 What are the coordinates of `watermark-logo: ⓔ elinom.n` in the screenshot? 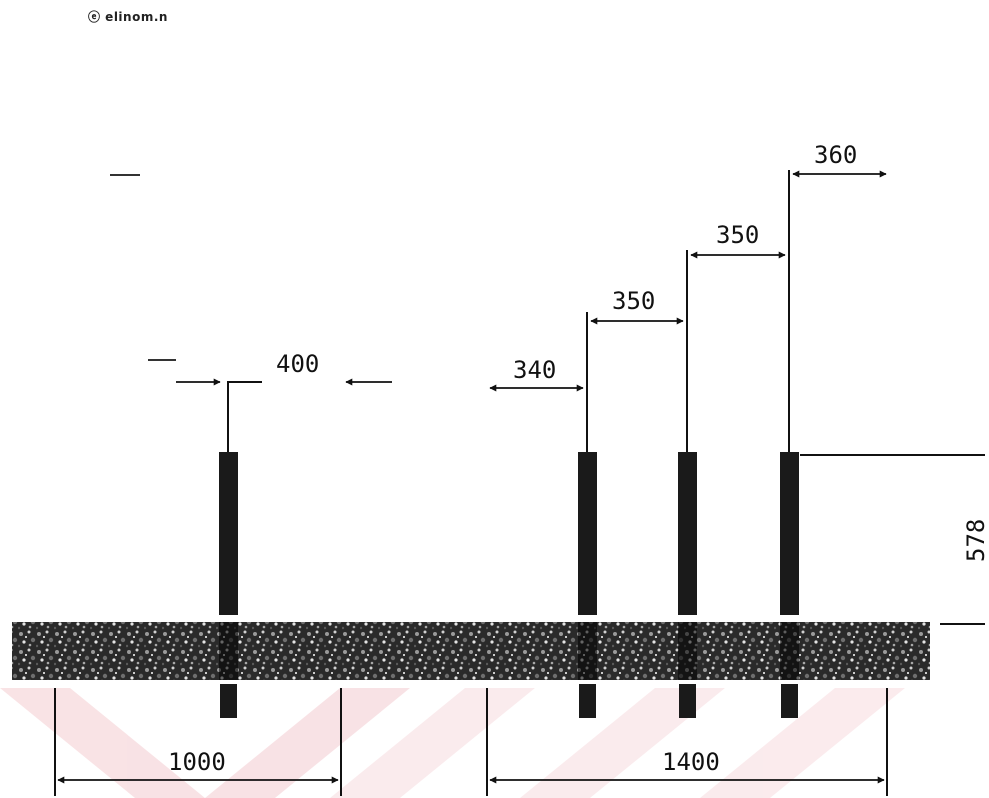 It's located at (128, 17).